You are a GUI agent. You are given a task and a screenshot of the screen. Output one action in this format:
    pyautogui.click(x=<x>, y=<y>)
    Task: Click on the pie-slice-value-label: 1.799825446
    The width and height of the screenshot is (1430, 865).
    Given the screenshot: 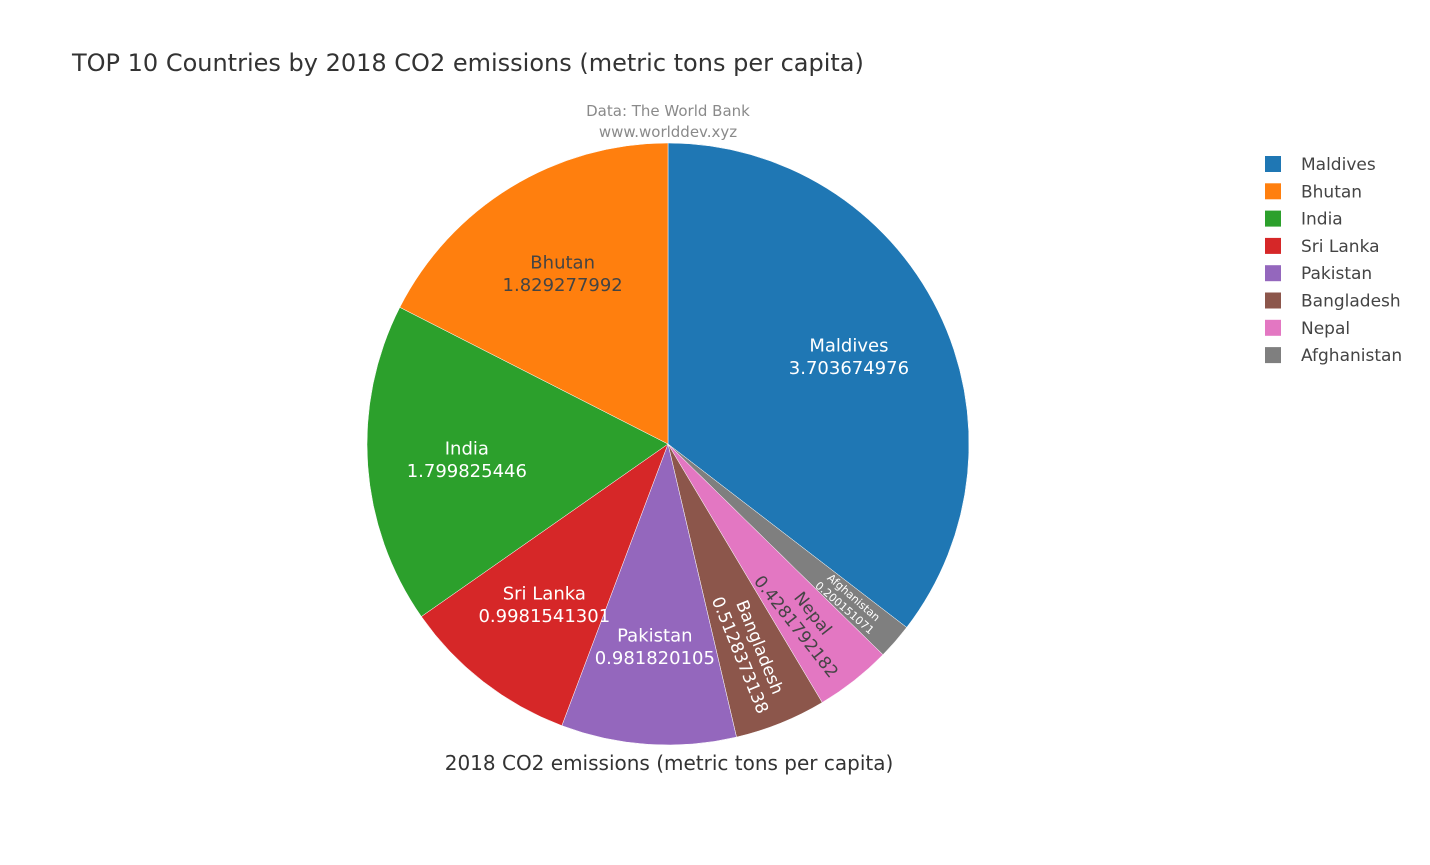 What is the action you would take?
    pyautogui.click(x=467, y=471)
    